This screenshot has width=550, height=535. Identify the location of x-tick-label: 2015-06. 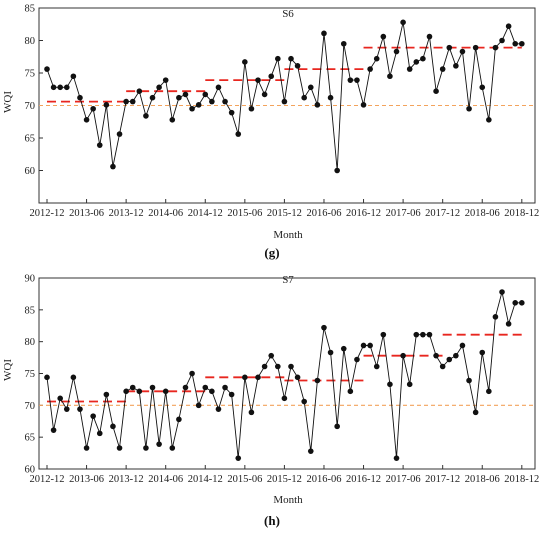
(244, 213).